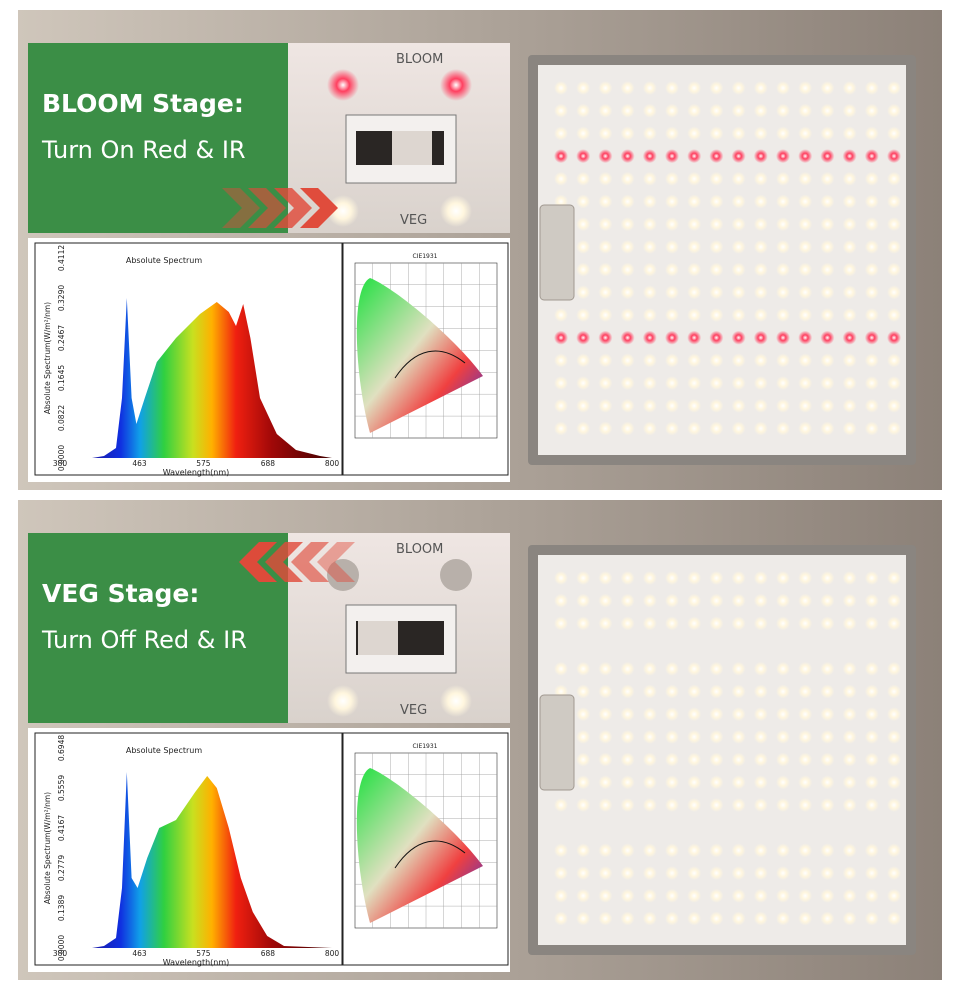  What do you see at coordinates (139, 953) in the screenshot?
I see `x-tick-label: 463` at bounding box center [139, 953].